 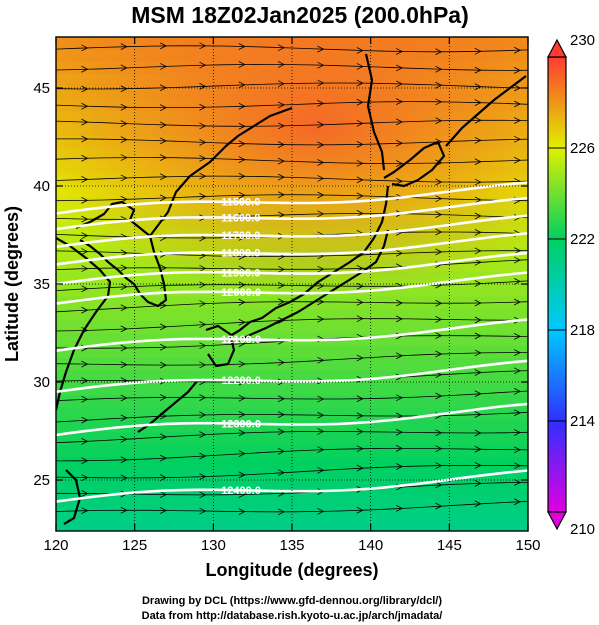 I want to click on coast-kyushu, so click(x=220, y=346).